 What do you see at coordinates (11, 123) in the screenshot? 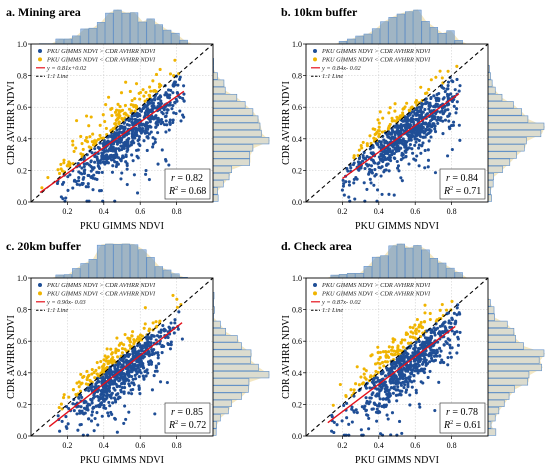
I see `y-axis-label: CDR AVHRR NDVI` at bounding box center [11, 123].